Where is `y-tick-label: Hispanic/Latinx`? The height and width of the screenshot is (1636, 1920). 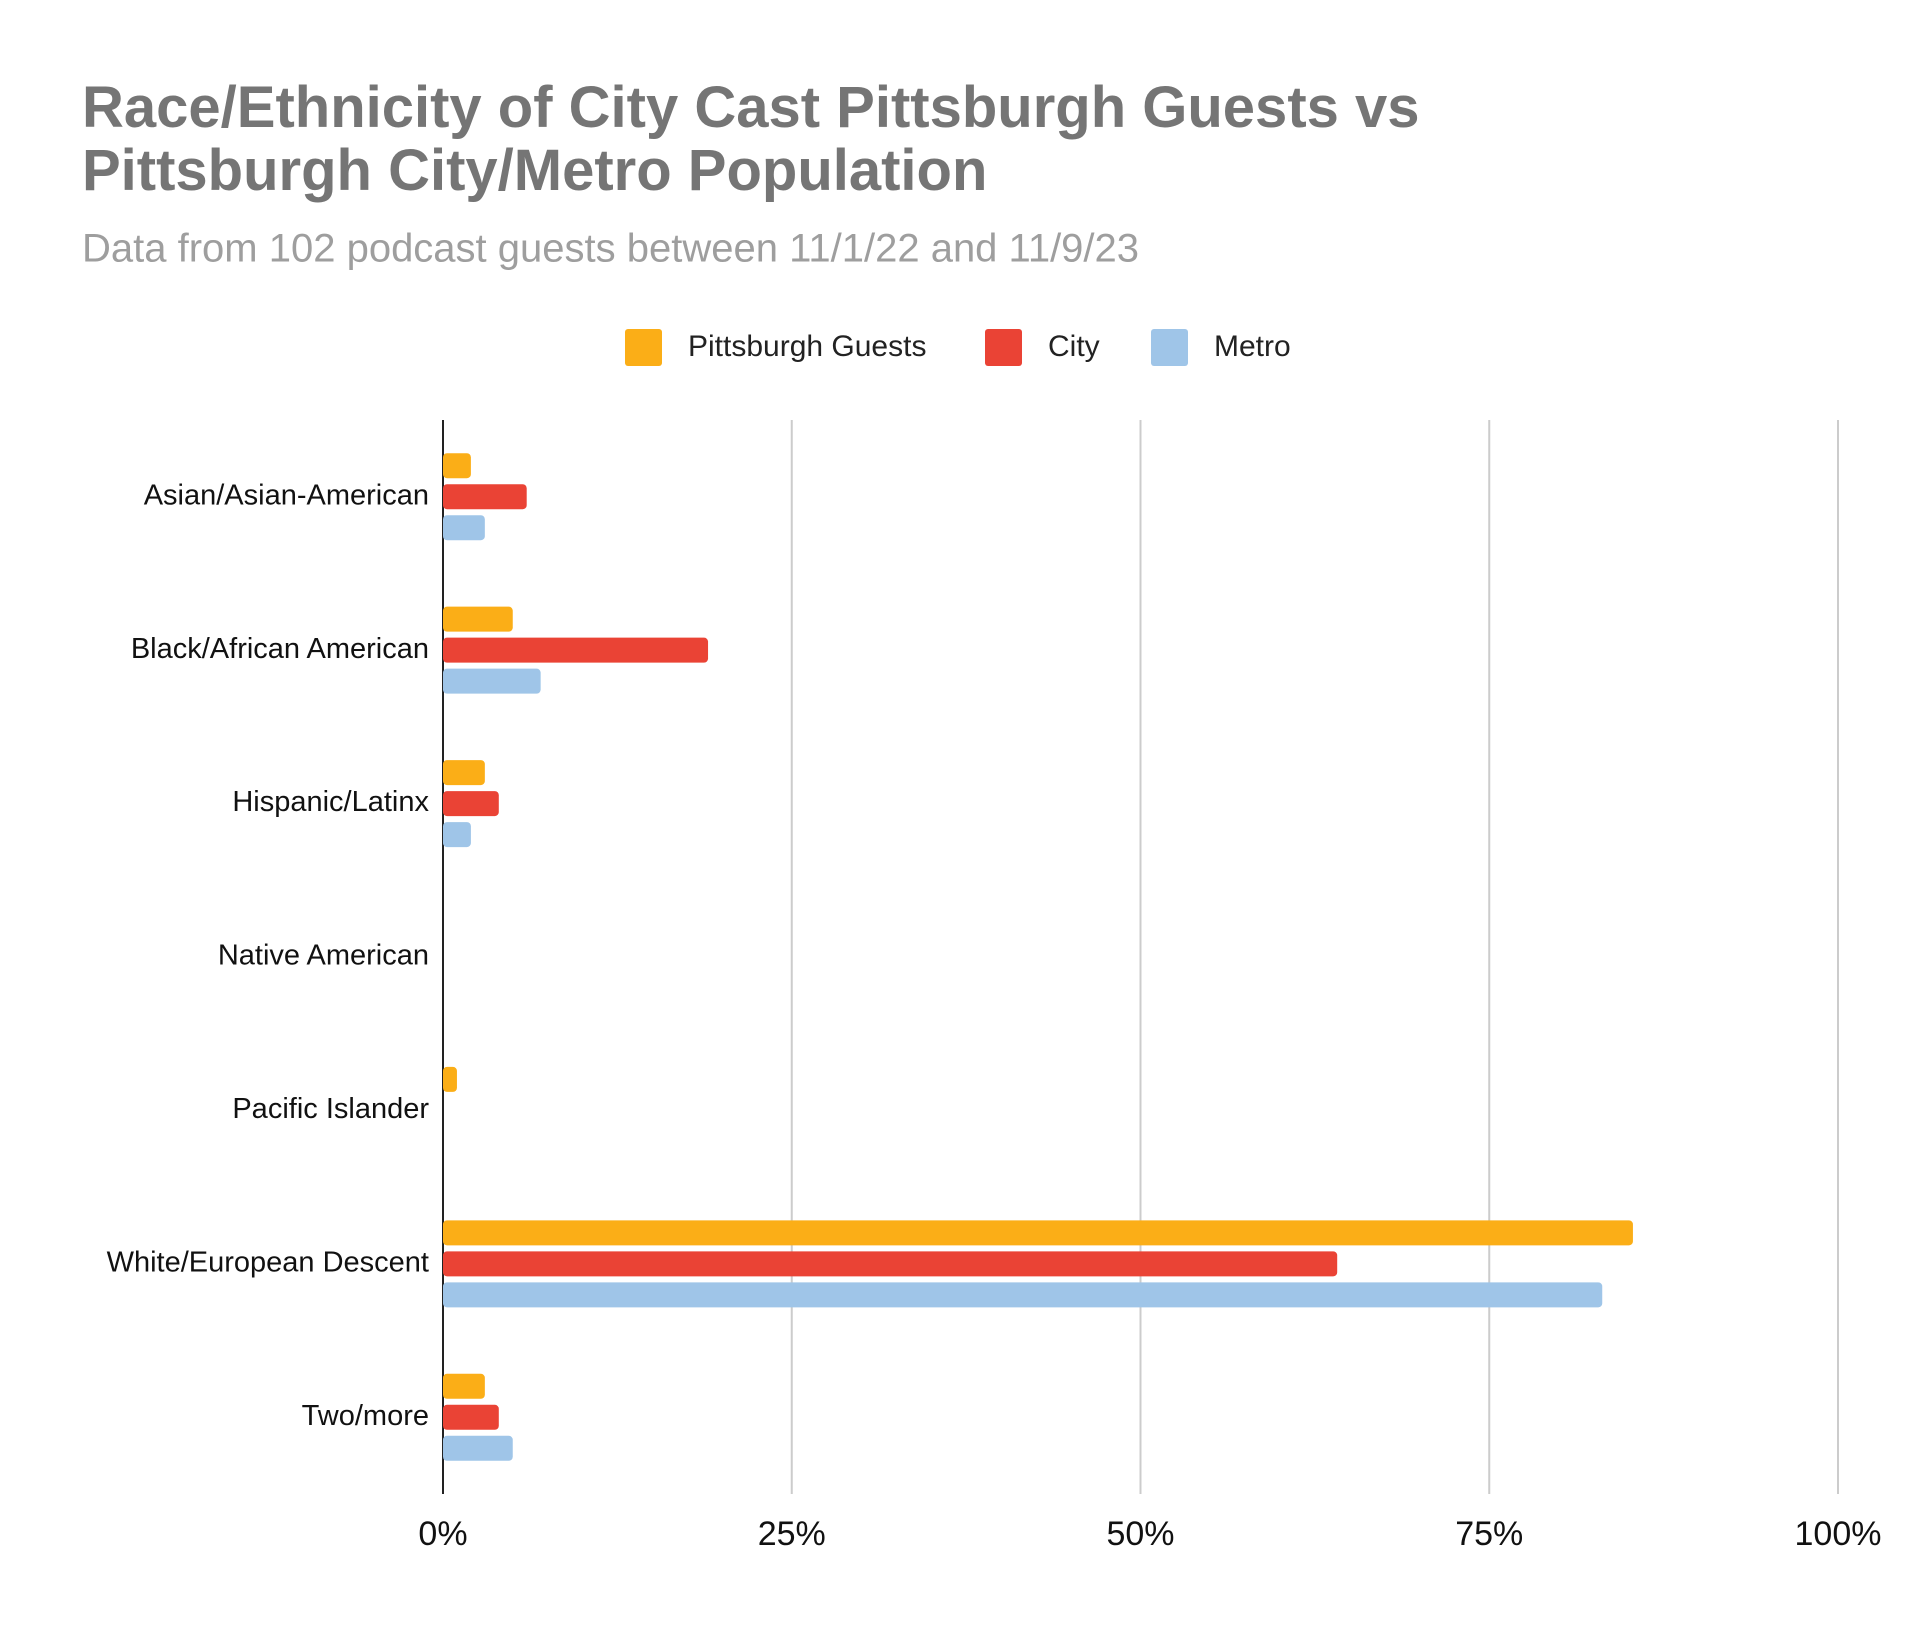
y-tick-label: Hispanic/Latinx is located at coordinates (330, 802).